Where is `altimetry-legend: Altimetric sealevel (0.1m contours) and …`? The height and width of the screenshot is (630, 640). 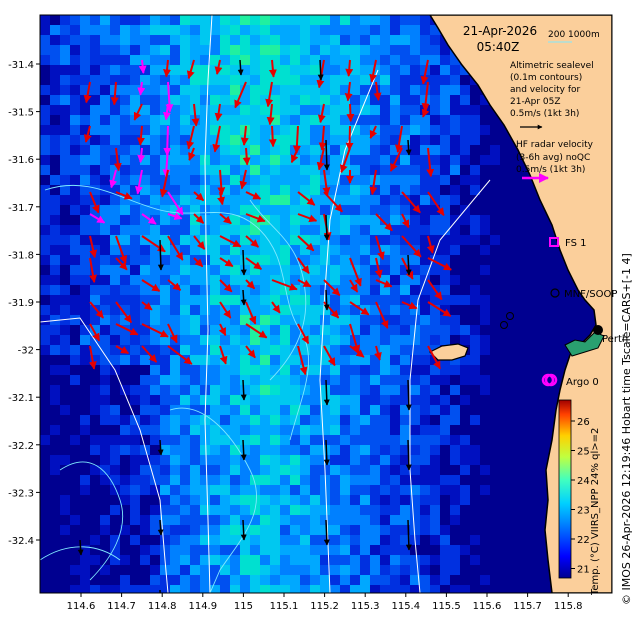
altimetry-legend: Altimetric sealevel (0.1m contours) and … is located at coordinates (552, 95).